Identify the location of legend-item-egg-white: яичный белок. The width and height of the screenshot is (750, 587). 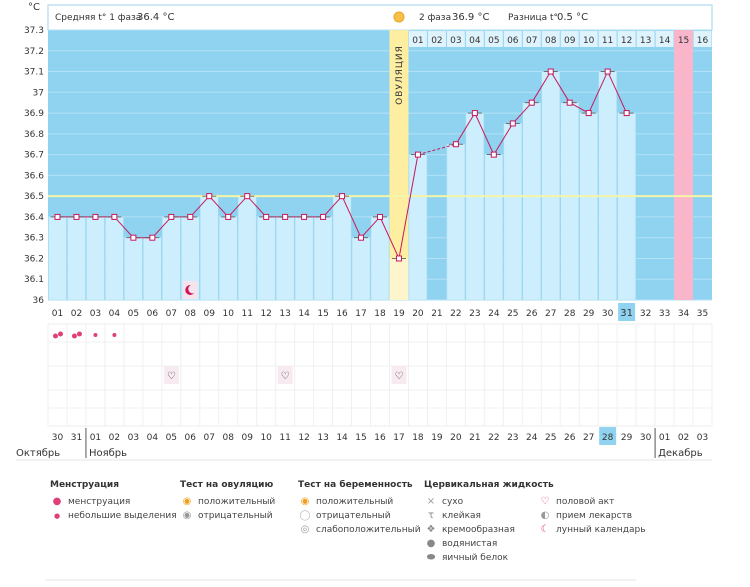
(475, 558).